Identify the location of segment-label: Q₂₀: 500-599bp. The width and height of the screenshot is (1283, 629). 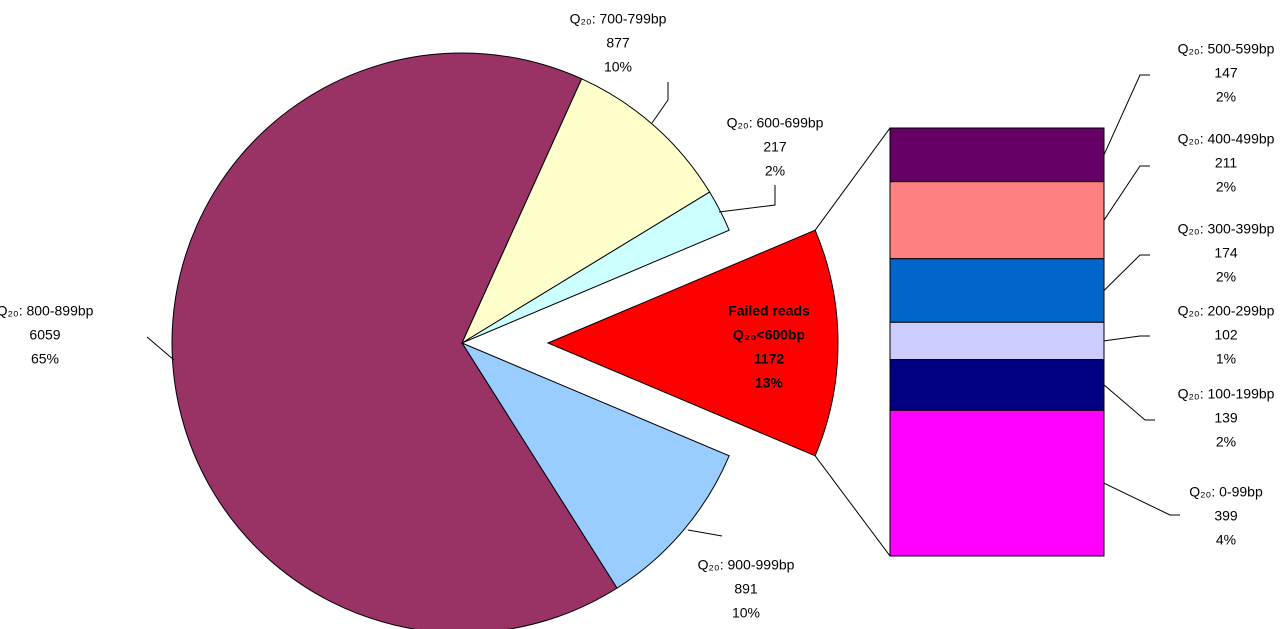
(1226, 49).